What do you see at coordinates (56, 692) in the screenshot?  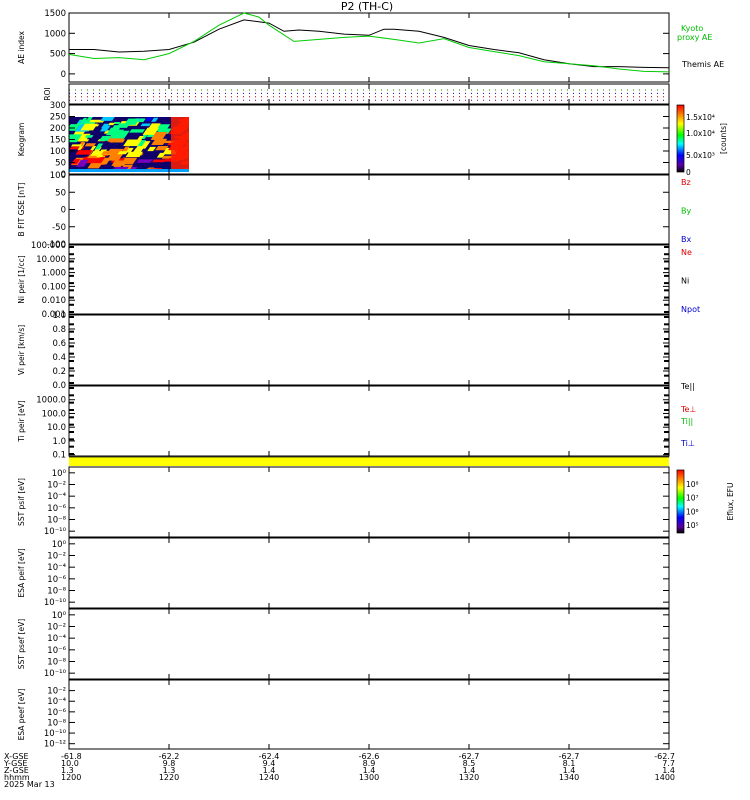 I see `ytick-label: 10⁻²` at bounding box center [56, 692].